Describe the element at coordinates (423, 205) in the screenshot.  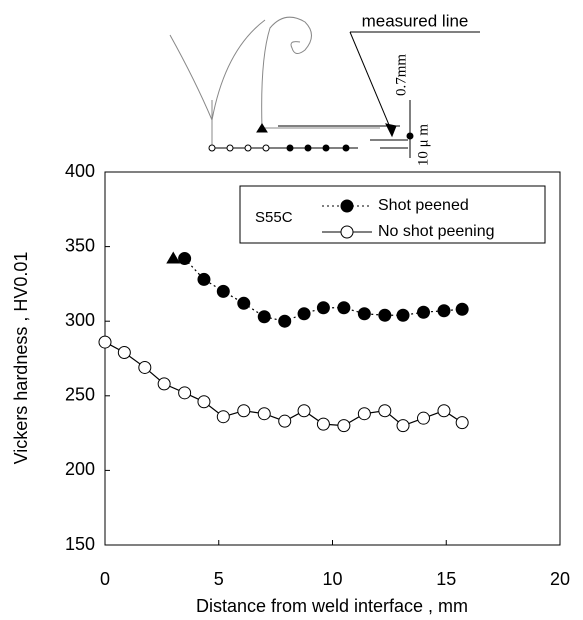
I see `legend-label: Shot peened` at that location.